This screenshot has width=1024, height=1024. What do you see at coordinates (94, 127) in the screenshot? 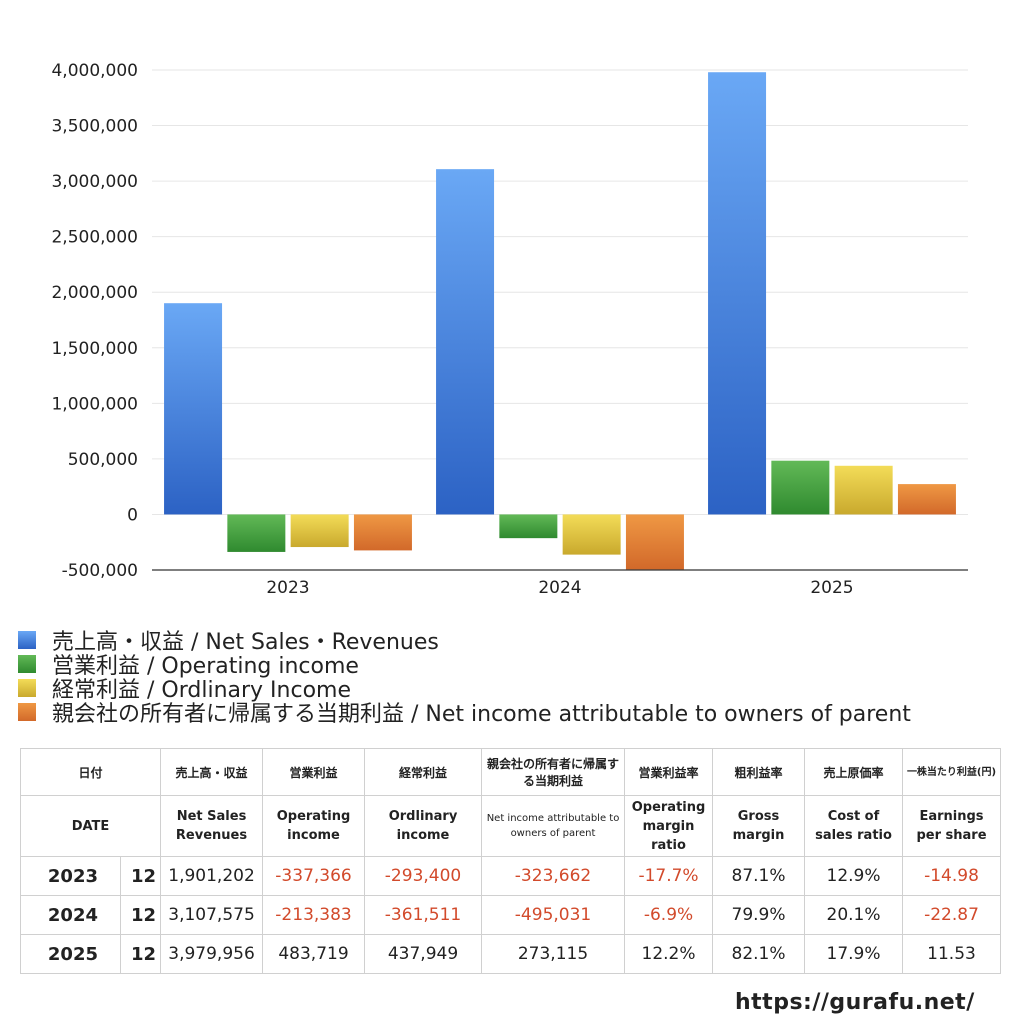
I see `y-tick-label: 3,500,000` at bounding box center [94, 127].